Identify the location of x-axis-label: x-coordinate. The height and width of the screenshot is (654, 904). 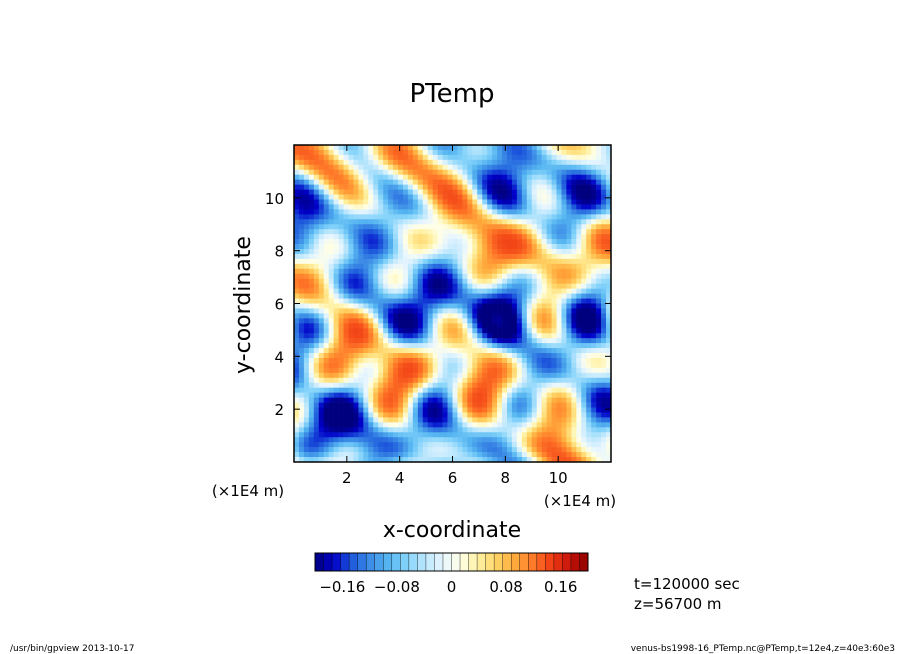
(452, 530).